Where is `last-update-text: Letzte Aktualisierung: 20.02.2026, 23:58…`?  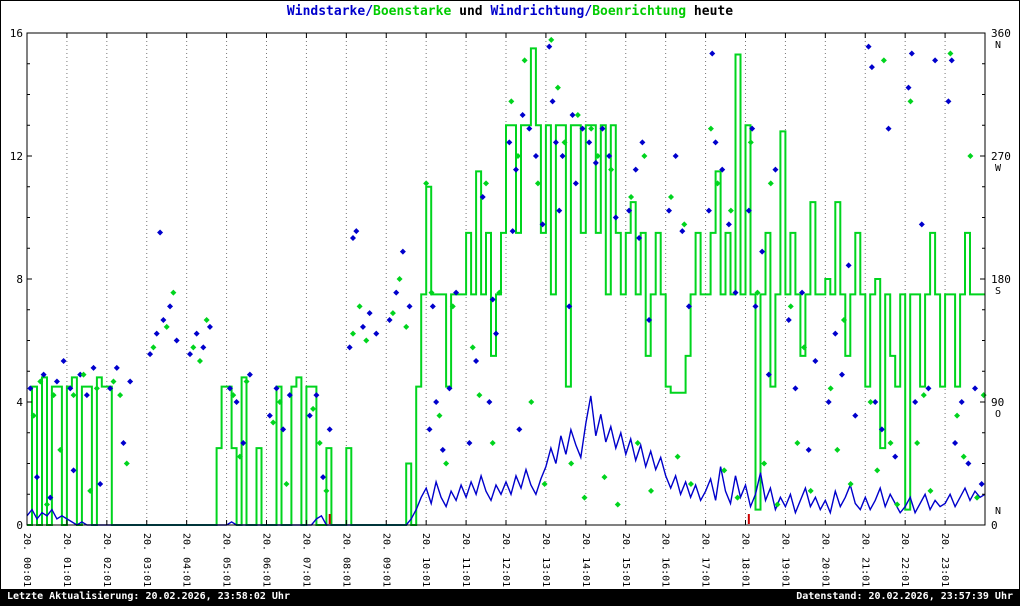
last-update-text: Letzte Aktualisierung: 20.02.2026, 23:58… is located at coordinates (148, 596).